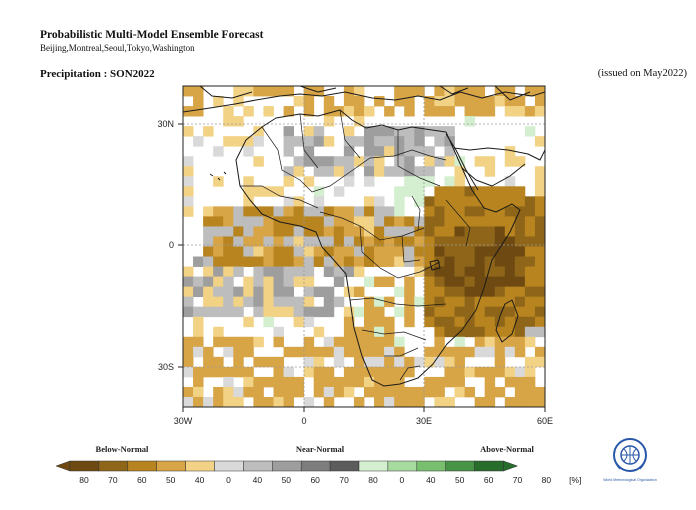 The image size is (696, 510). I want to click on madagascar, so click(507, 321).